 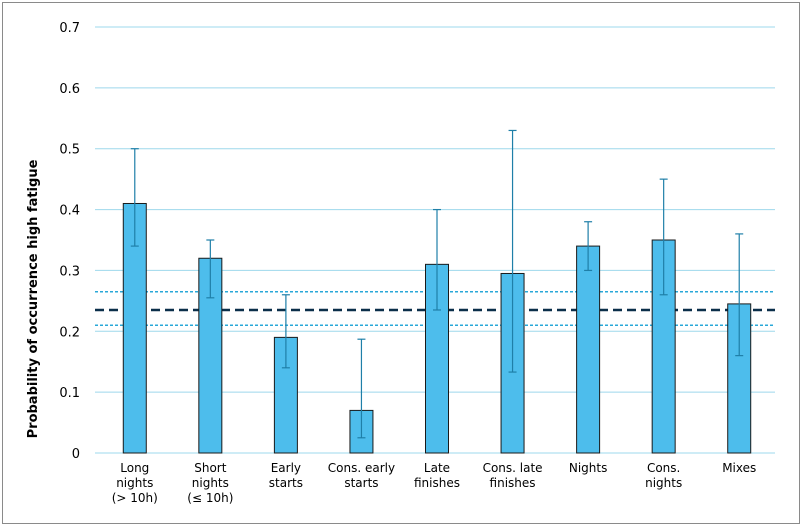 I want to click on x-category-label: Cons. early starts, so click(x=361, y=475).